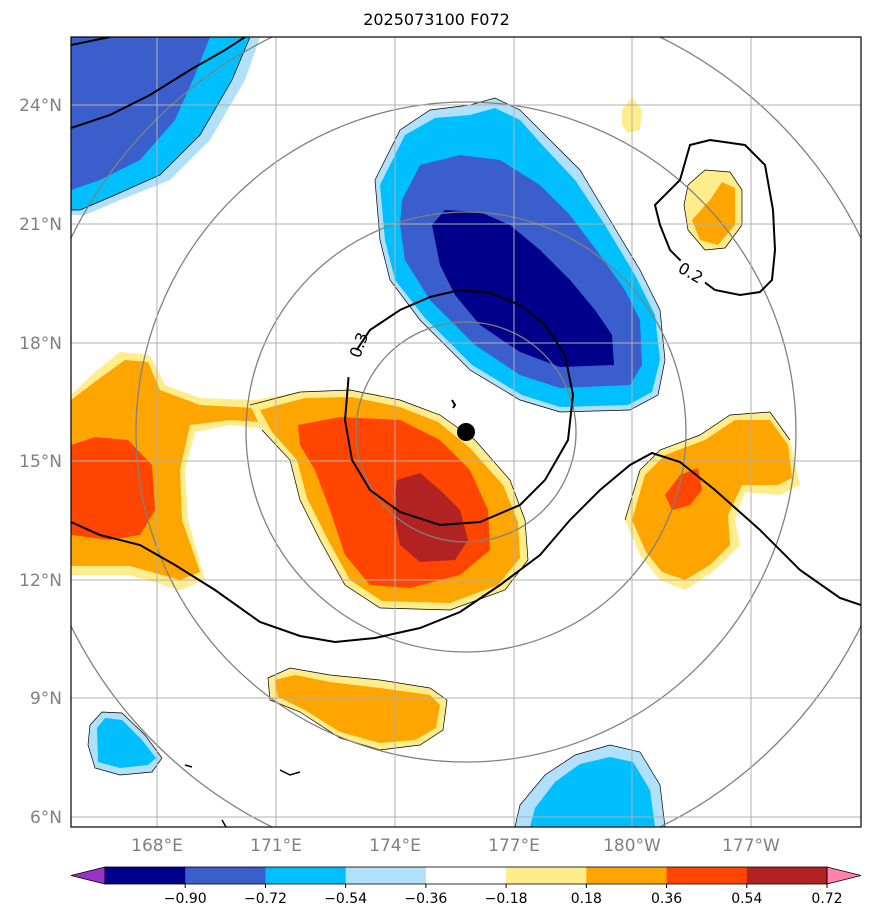 The height and width of the screenshot is (924, 873). Describe the element at coordinates (666, 899) in the screenshot. I see `colorbar-tick-label: 0.36` at that location.